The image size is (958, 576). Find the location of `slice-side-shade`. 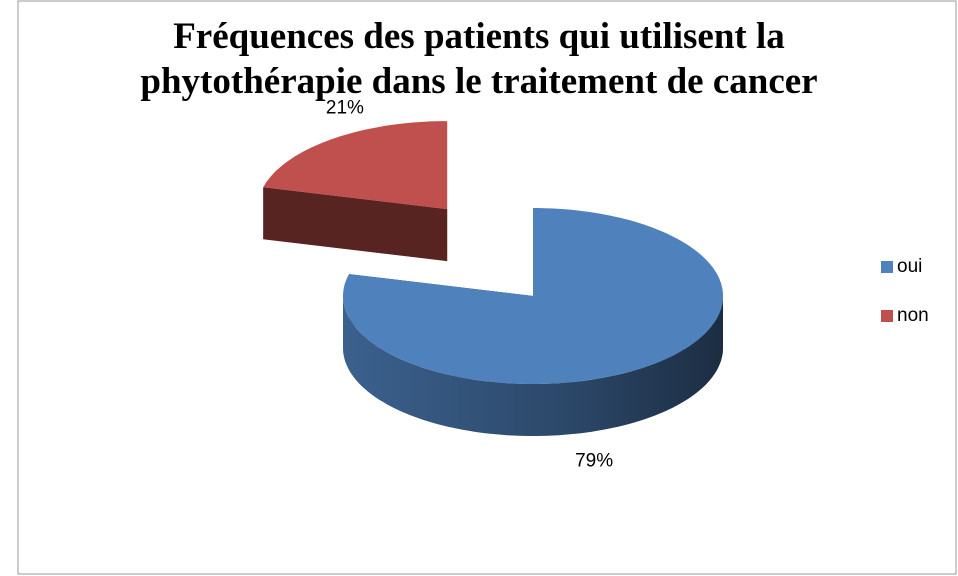

slice-side-shade is located at coordinates (355, 224).